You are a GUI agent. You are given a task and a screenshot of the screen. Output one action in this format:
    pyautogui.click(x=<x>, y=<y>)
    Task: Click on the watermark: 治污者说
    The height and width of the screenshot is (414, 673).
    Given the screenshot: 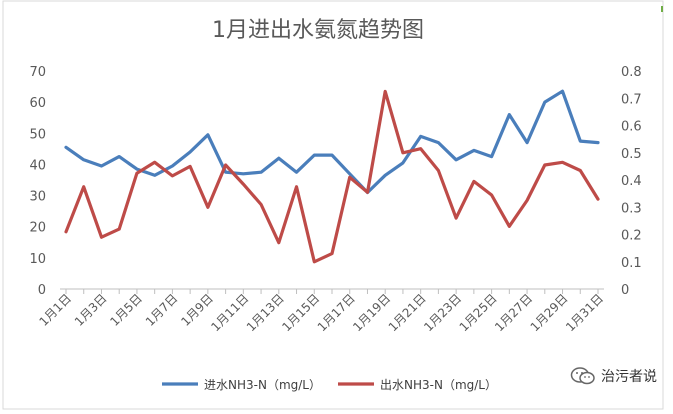 What is the action you would take?
    pyautogui.click(x=613, y=376)
    